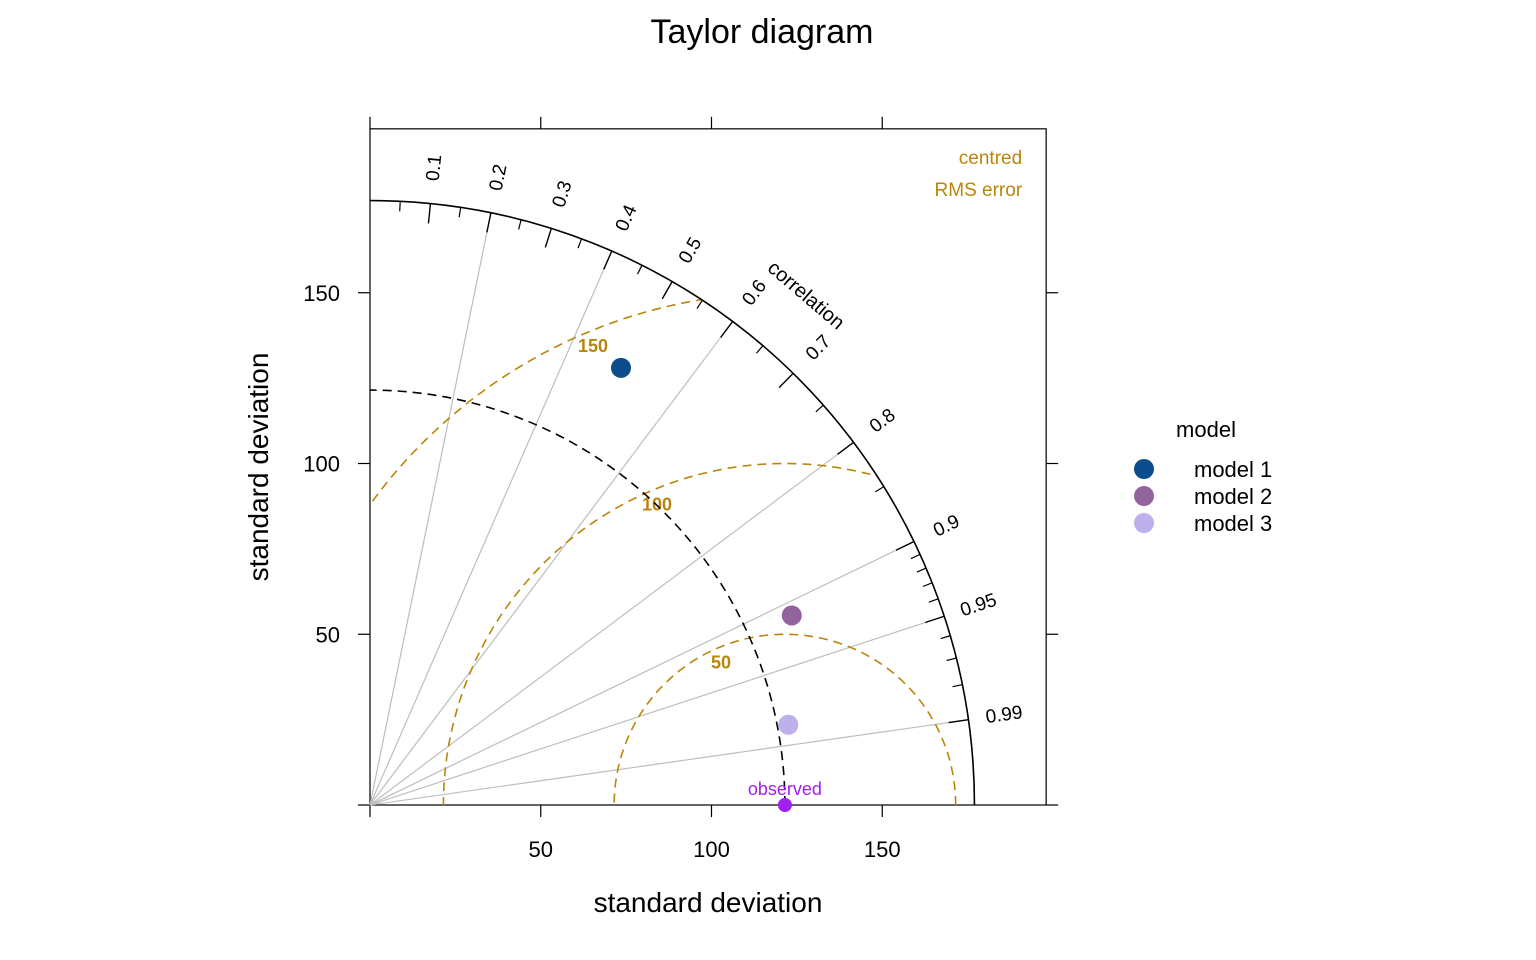 The image size is (1536, 960). I want to click on correlation-tick-label-0: 0.1, so click(435, 168).